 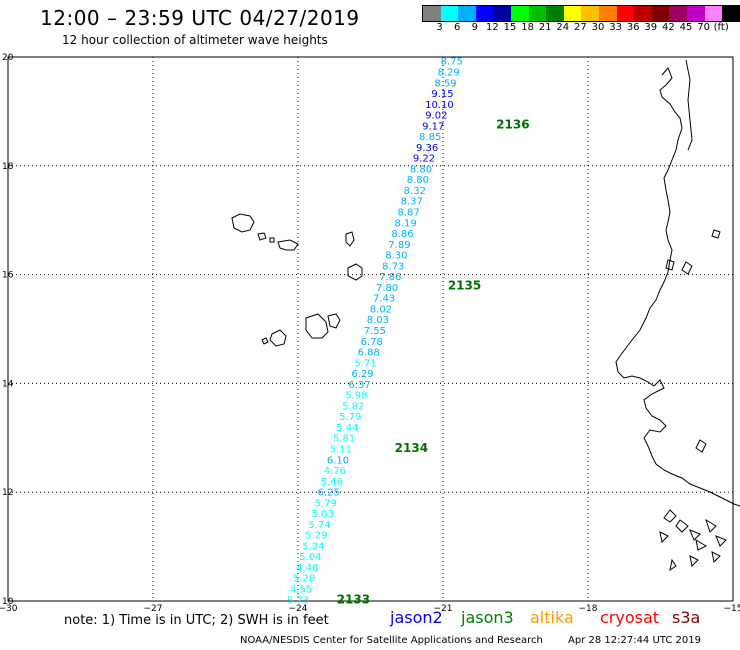 I want to click on legend-entry-s3a: s3a, so click(x=686, y=617).